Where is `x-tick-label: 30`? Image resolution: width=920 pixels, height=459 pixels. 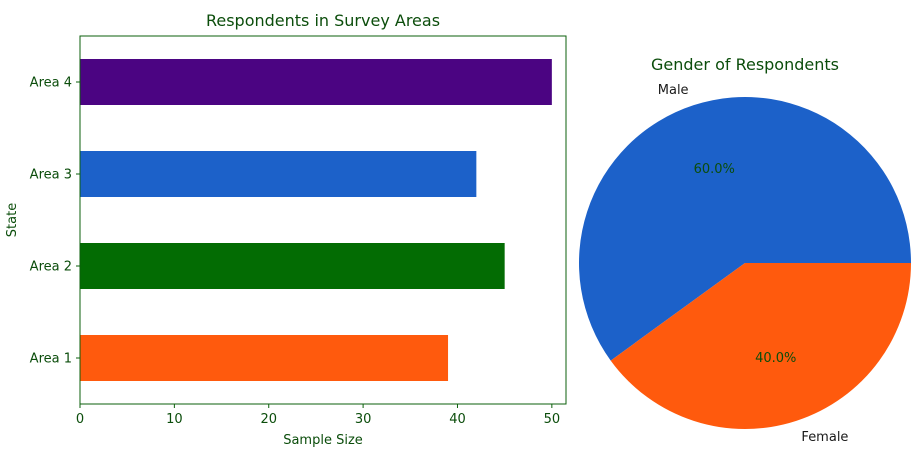
x-tick-label: 30 is located at coordinates (363, 419).